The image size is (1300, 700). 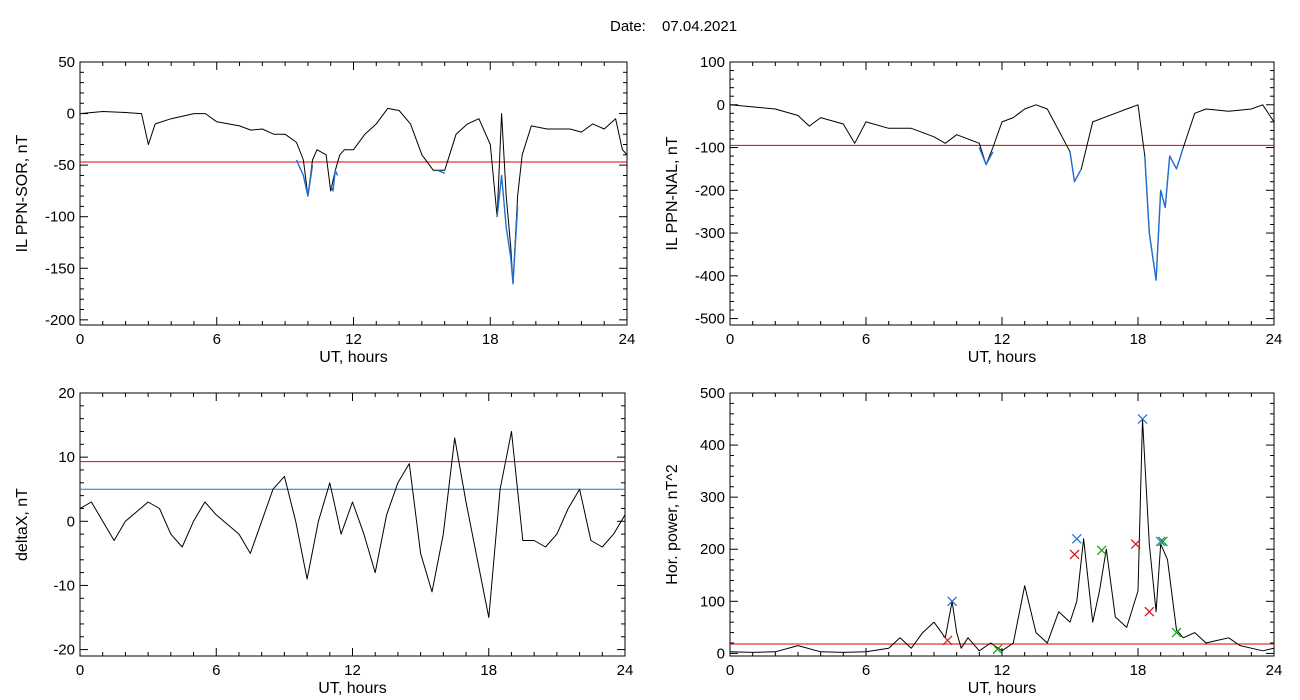 What do you see at coordinates (64, 165) in the screenshot?
I see `y-tick-label: -50` at bounding box center [64, 165].